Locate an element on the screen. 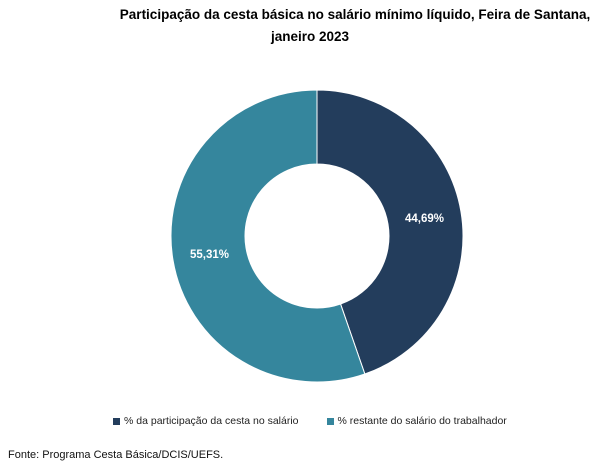 This screenshot has width=610, height=464. legend-item-restante: % restante do salário do trabalhador is located at coordinates (416, 421).